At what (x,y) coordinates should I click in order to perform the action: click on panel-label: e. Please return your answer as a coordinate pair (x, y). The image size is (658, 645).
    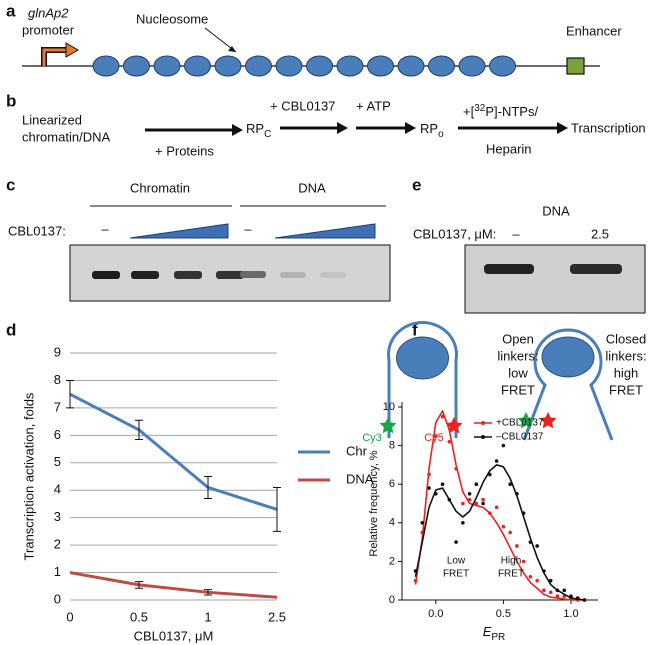
    Looking at the image, I should click on (416, 184).